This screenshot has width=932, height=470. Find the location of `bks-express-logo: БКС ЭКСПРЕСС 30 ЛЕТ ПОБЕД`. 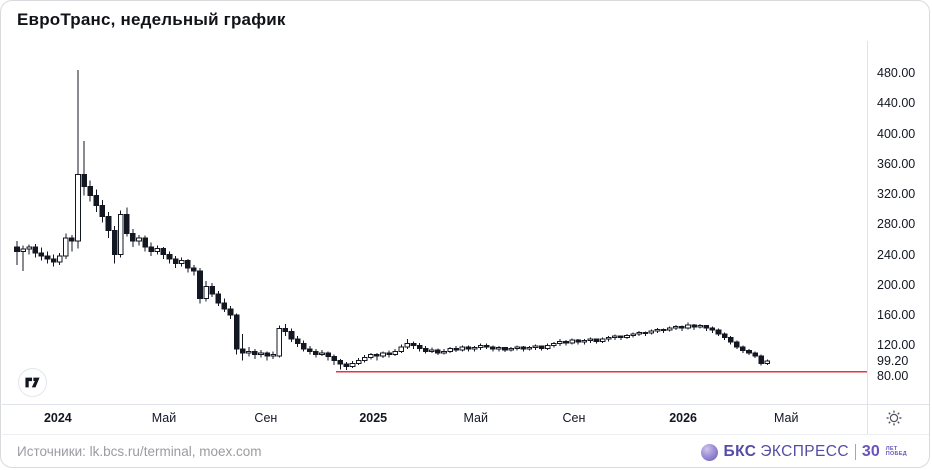

bks-express-logo: БКС ЭКСПРЕСС 30 ЛЕТ ПОБЕД is located at coordinates (803, 452).